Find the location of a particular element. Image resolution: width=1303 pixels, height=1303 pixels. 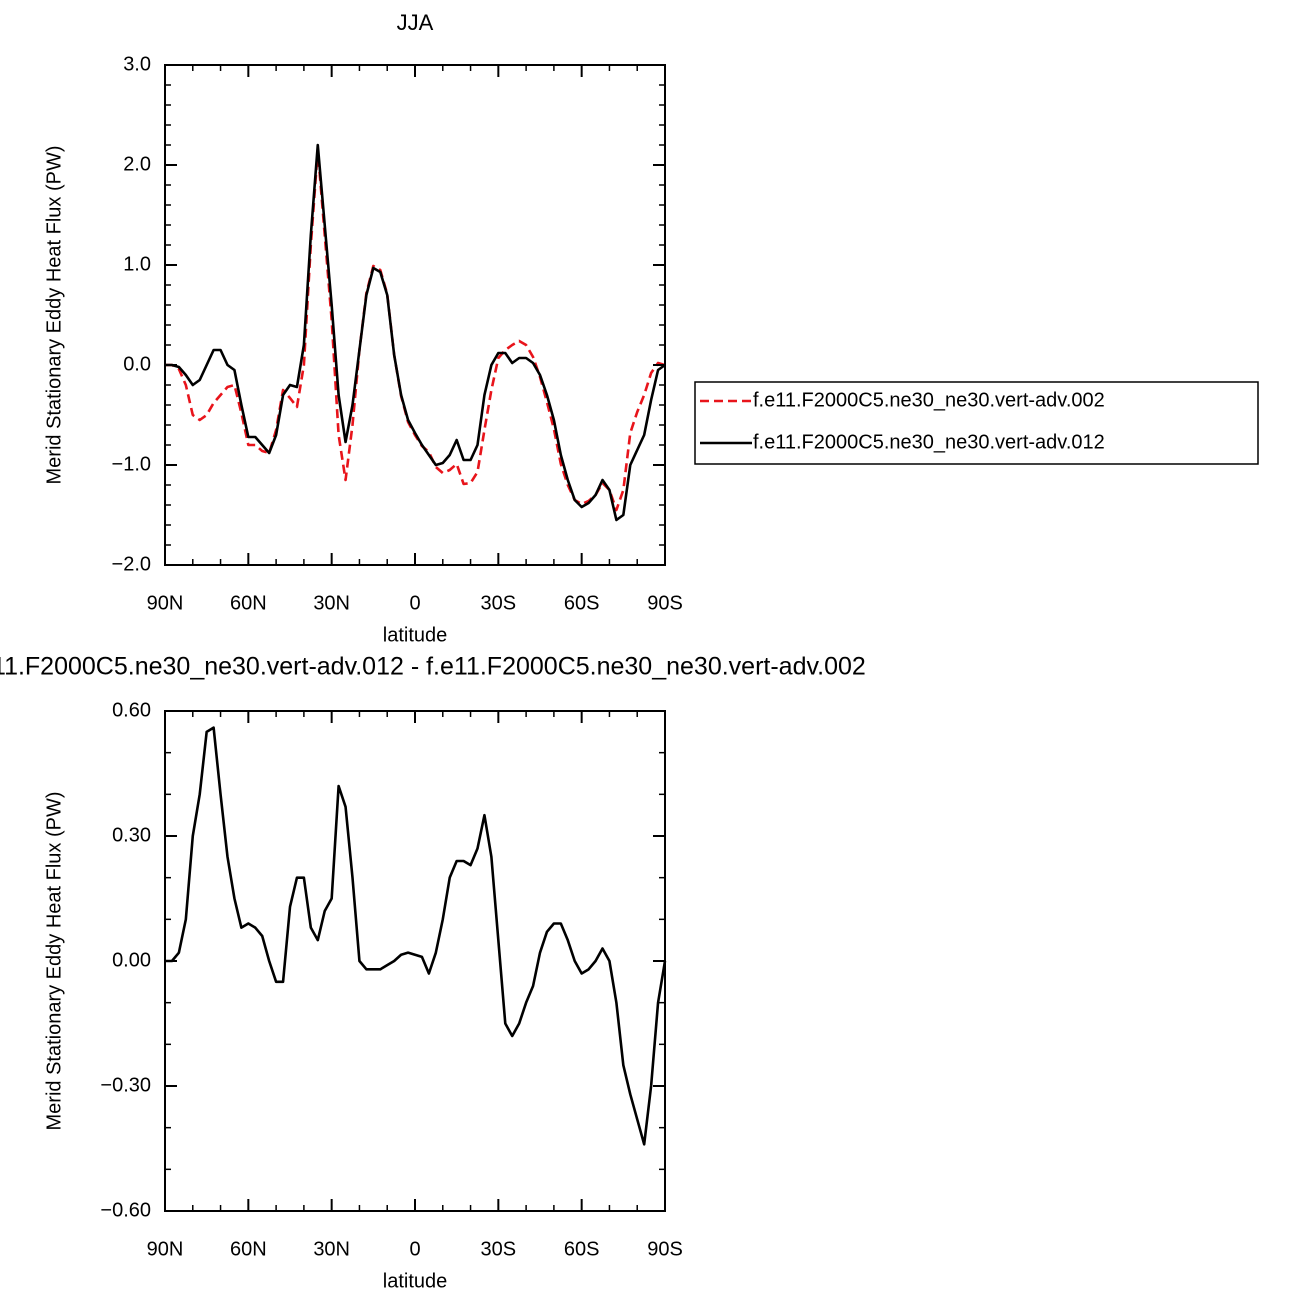

y-tick-label: 0.30 is located at coordinates (131, 835).